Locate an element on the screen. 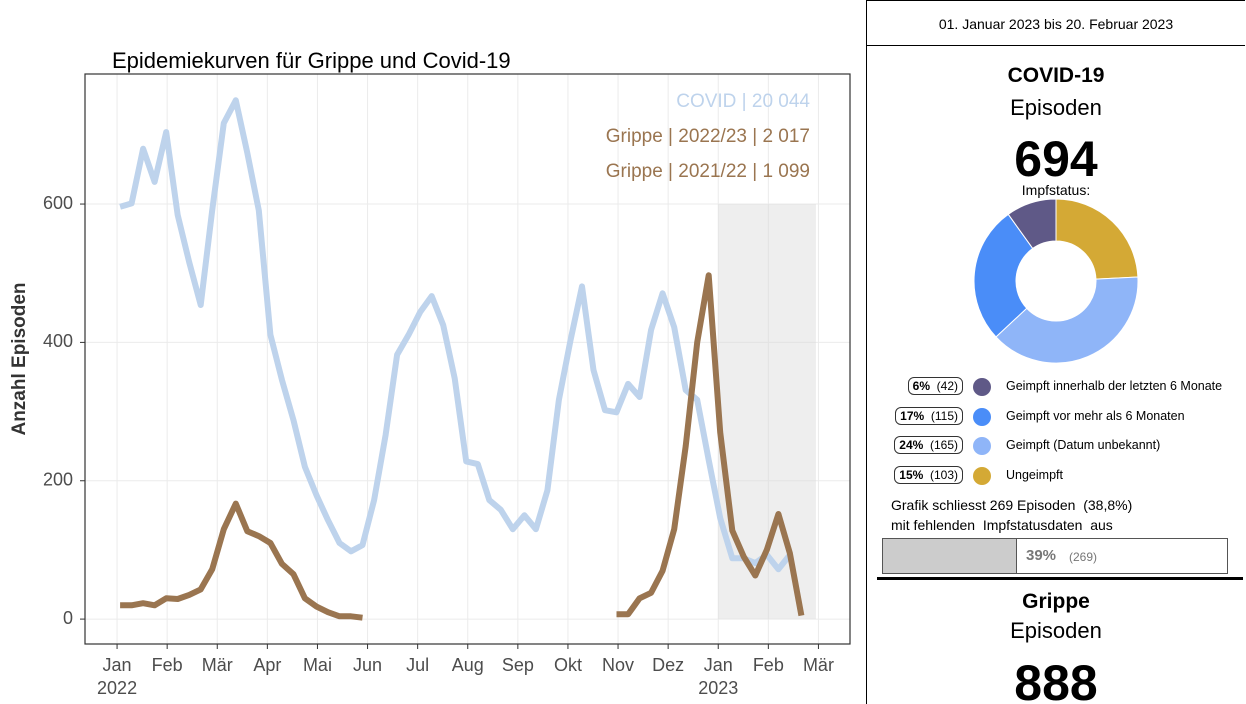 This screenshot has height=704, width=1246. x-year-label: 2022 is located at coordinates (117, 688).